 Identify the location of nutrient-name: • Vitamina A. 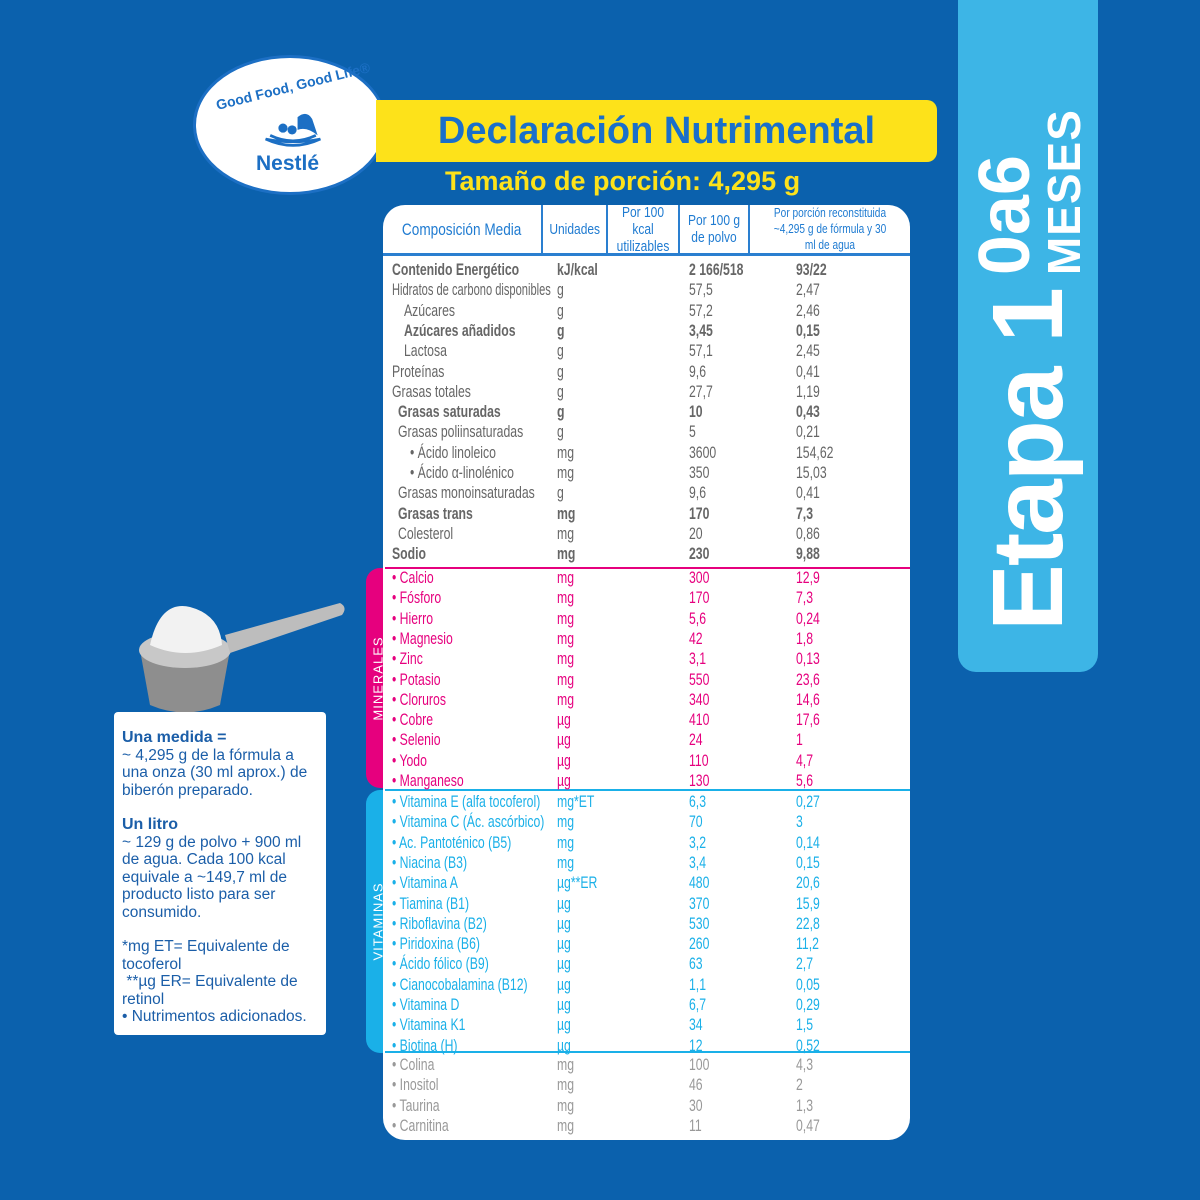
(425, 883).